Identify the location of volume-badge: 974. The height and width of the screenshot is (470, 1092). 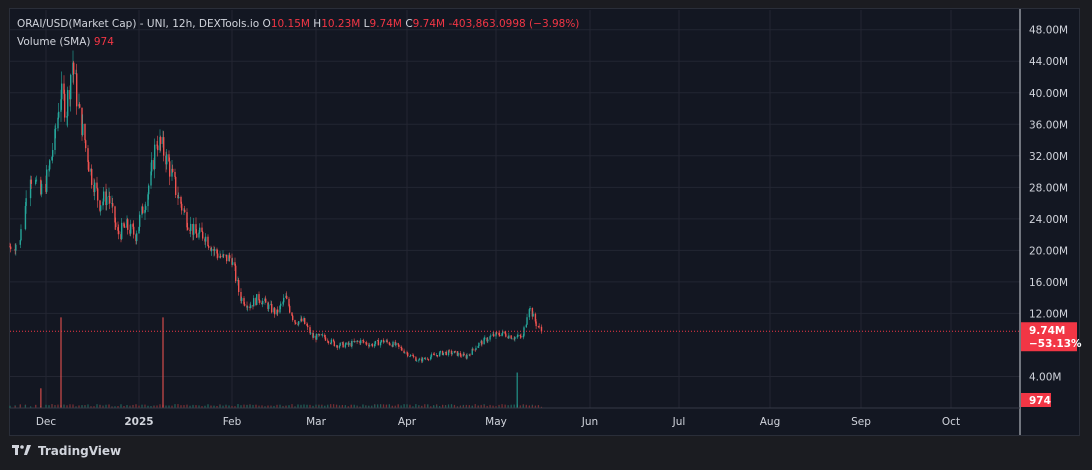
(1036, 400).